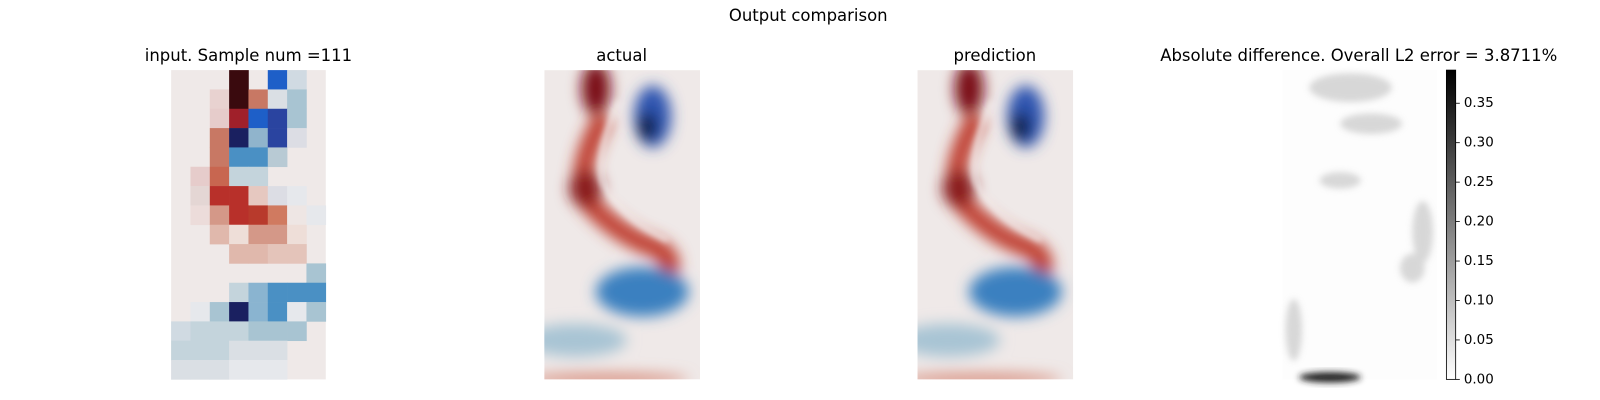 This screenshot has width=1600, height=400. Describe the element at coordinates (1479, 143) in the screenshot. I see `y-tick-label: 0.30` at that location.